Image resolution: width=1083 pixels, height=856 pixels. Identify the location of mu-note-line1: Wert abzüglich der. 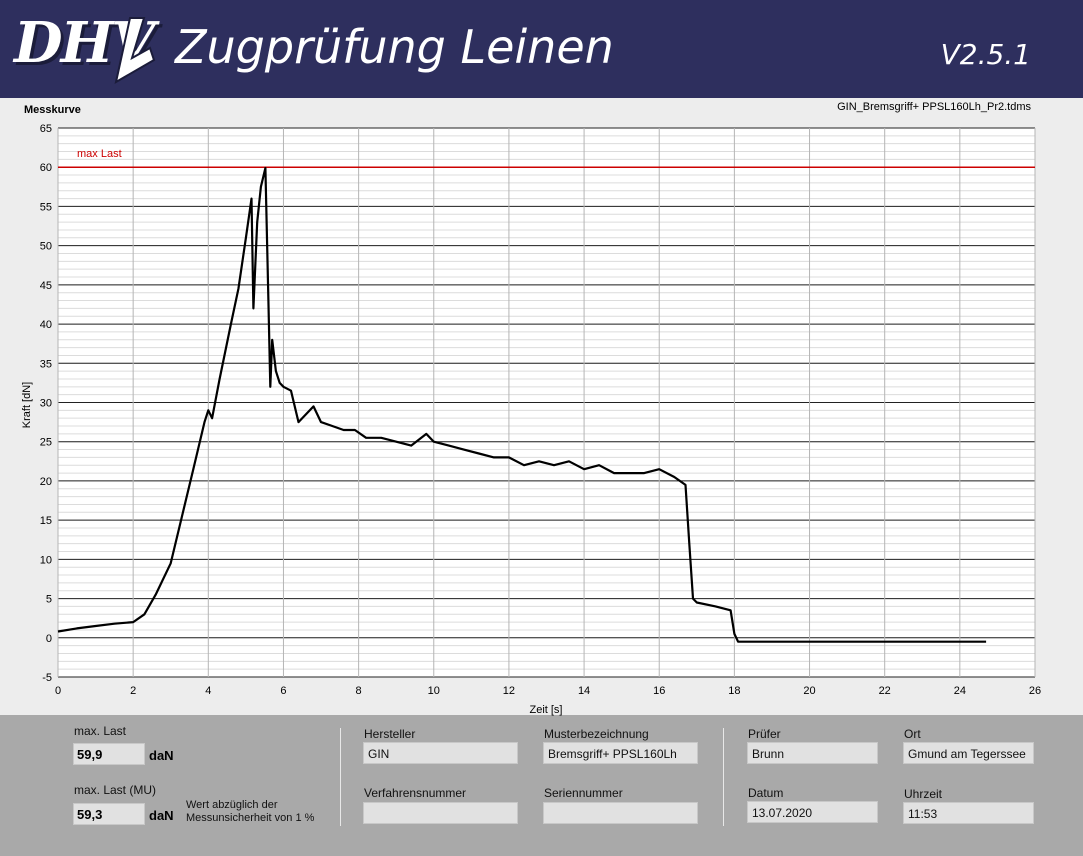
(232, 805).